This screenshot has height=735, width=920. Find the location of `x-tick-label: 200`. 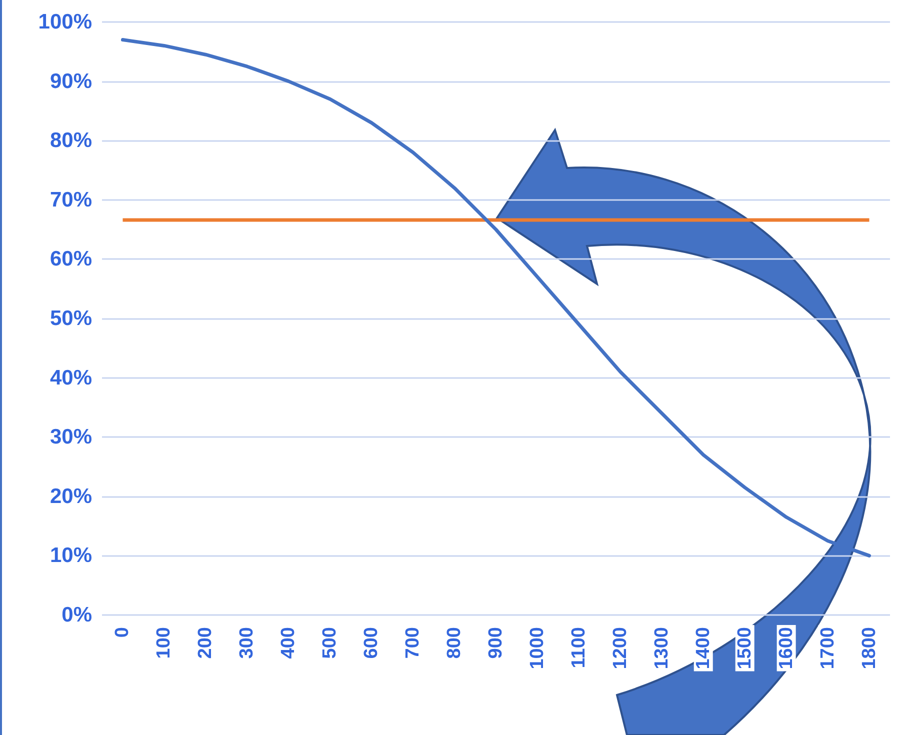

x-tick-label: 200 is located at coordinates (205, 643).